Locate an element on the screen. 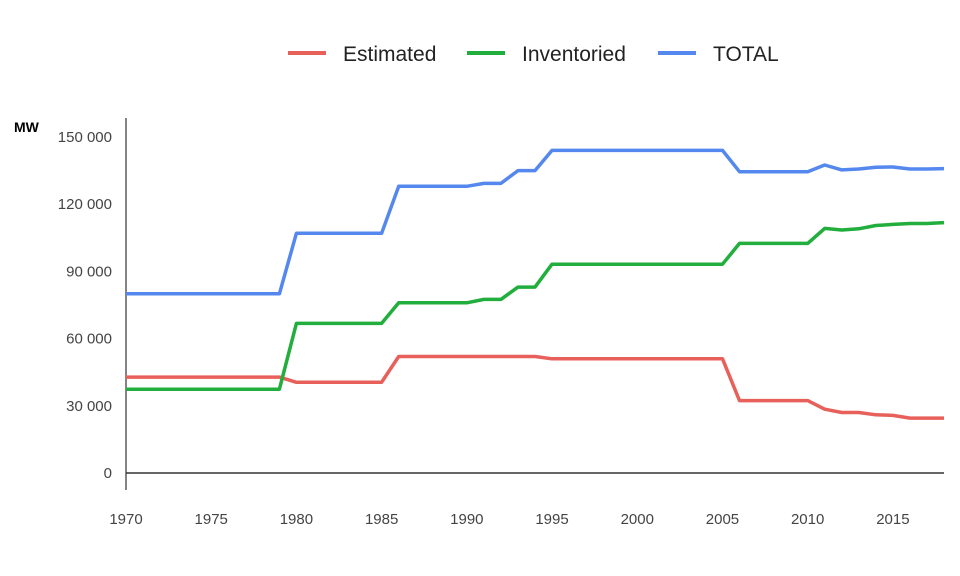 This screenshot has height=576, width=960. legend-label-total: TOTAL is located at coordinates (746, 54).